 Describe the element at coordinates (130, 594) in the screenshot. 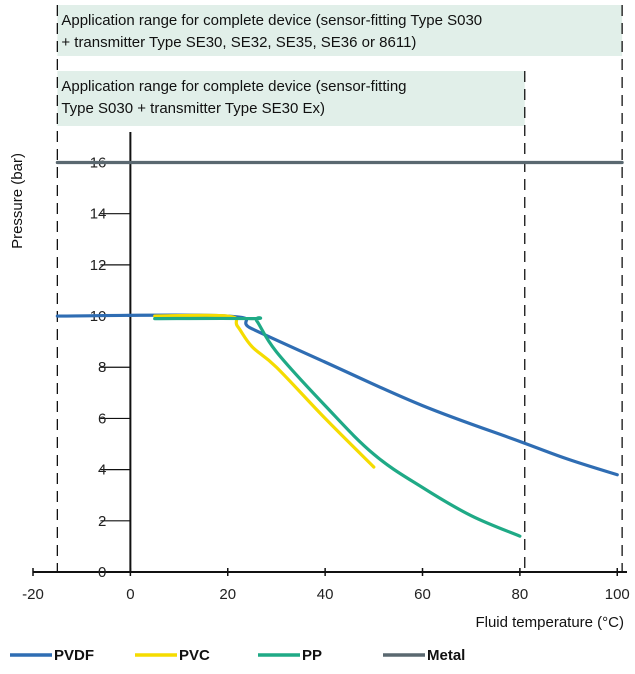

I see `x-tick-label: 0` at that location.